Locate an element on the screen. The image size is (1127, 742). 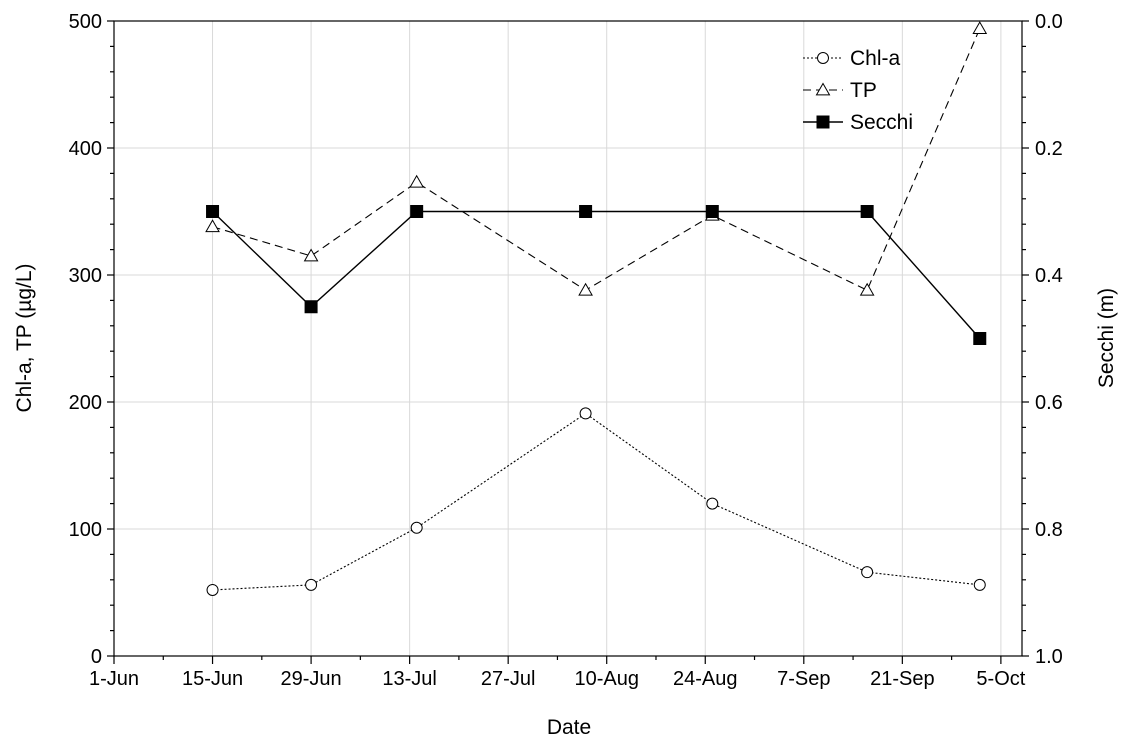
y2-axis-title: Secchi (m) is located at coordinates (1106, 338).